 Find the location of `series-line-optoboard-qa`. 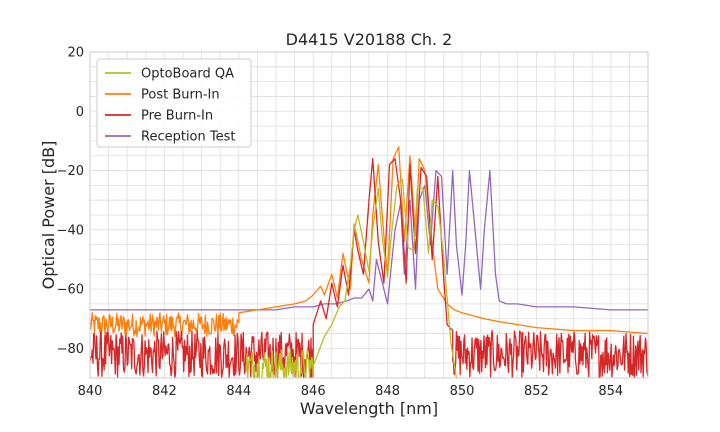

series-line-optoboard-qa is located at coordinates (353, 278).